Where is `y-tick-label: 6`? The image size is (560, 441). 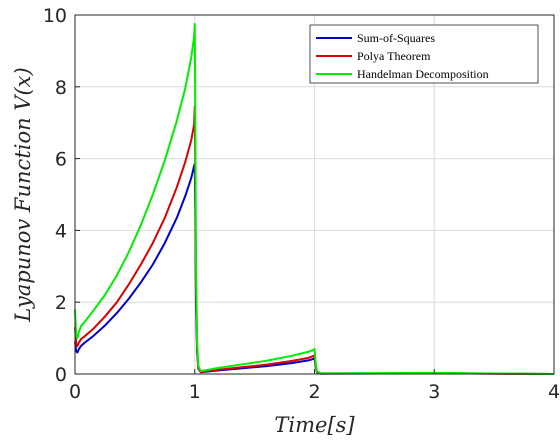 y-tick-label: 6 is located at coordinates (61, 160).